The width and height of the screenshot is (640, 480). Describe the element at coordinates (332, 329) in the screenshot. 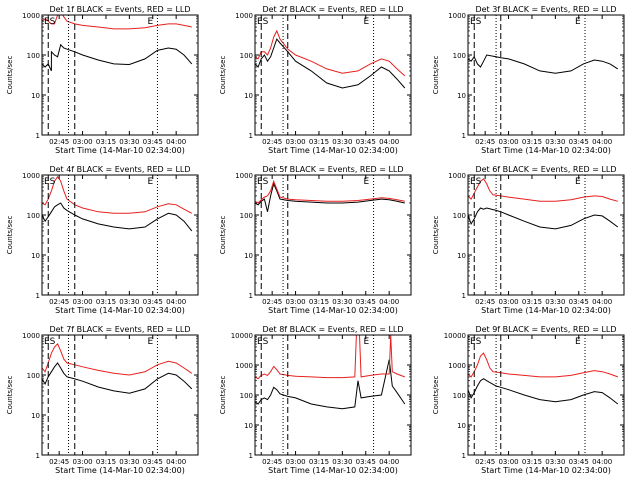

I see `panel-title: Det 8f BLACK = Events, RED = LLD` at that location.